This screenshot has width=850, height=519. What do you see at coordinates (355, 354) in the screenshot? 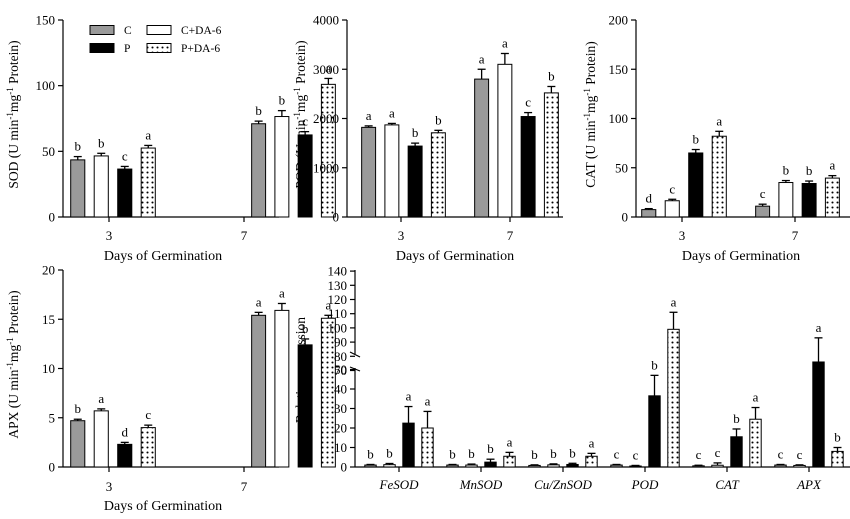
I see `axis-break-mark` at bounding box center [355, 354].